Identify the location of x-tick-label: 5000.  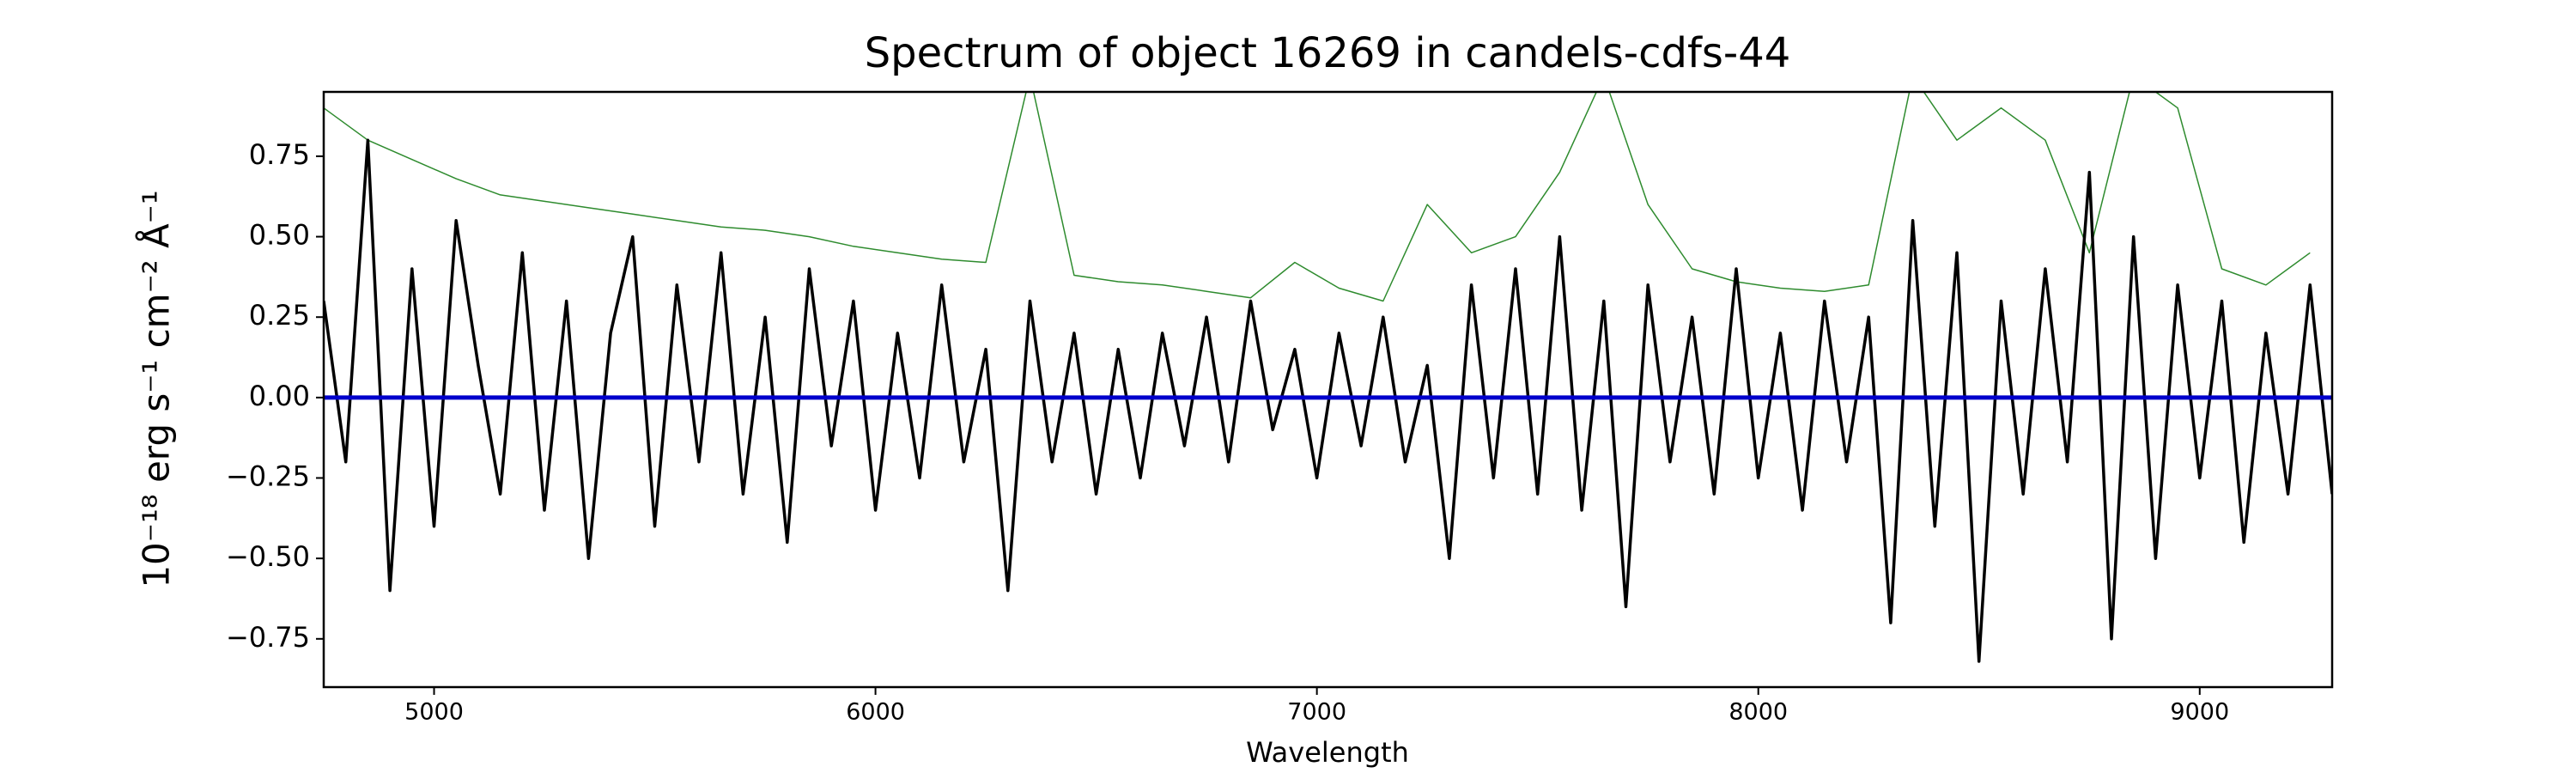
(434, 712).